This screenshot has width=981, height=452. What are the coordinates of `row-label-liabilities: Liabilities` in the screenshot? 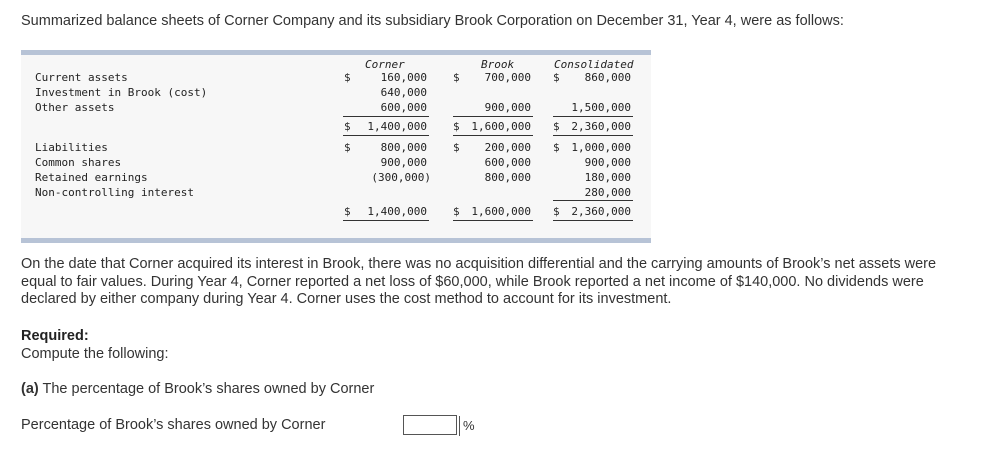 It's located at (71, 147).